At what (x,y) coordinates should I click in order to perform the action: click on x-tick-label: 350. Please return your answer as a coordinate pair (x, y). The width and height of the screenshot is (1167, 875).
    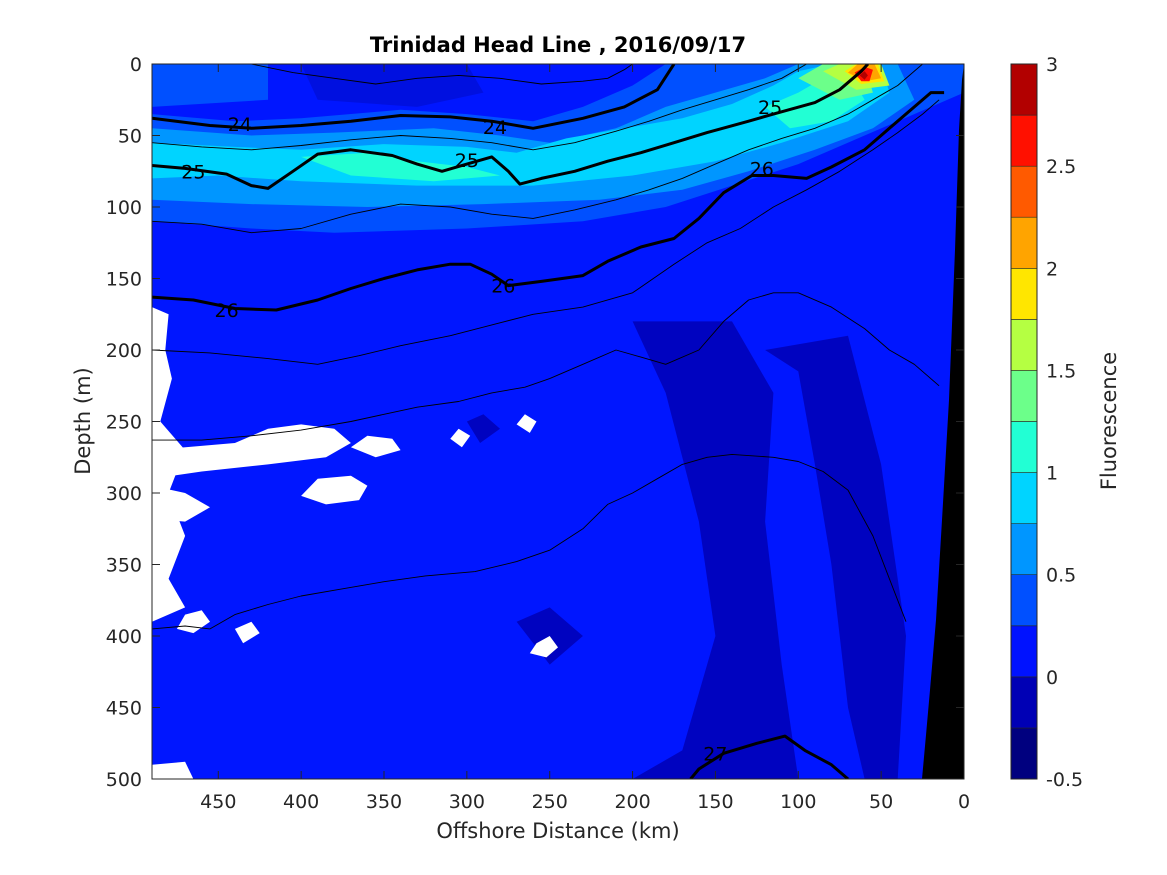
    Looking at the image, I should click on (384, 802).